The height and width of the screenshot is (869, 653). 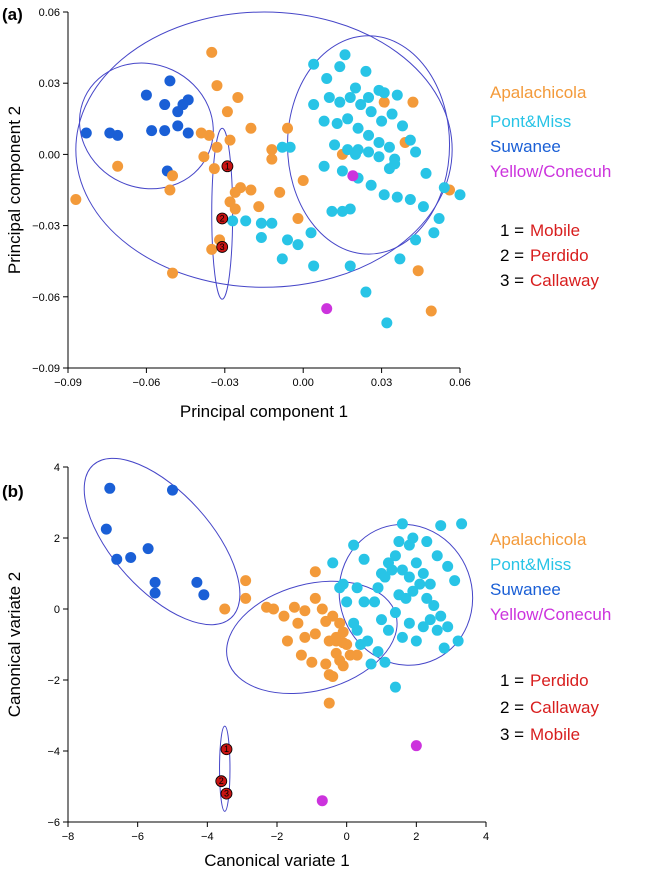 What do you see at coordinates (13, 491) in the screenshot?
I see `panel-label: (b)` at bounding box center [13, 491].